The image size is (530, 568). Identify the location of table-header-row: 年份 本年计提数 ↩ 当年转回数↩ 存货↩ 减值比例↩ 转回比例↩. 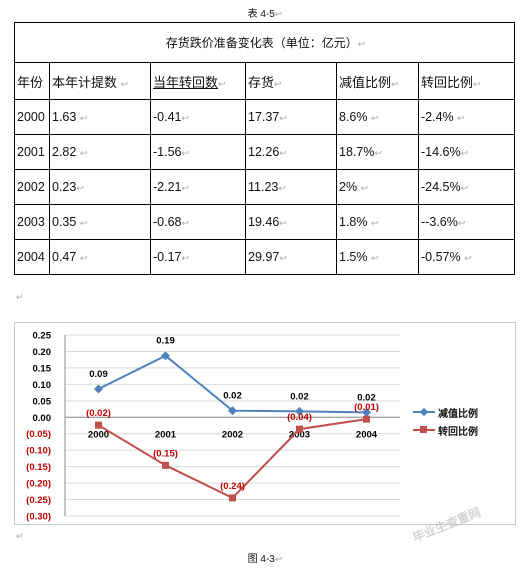
(265, 81).